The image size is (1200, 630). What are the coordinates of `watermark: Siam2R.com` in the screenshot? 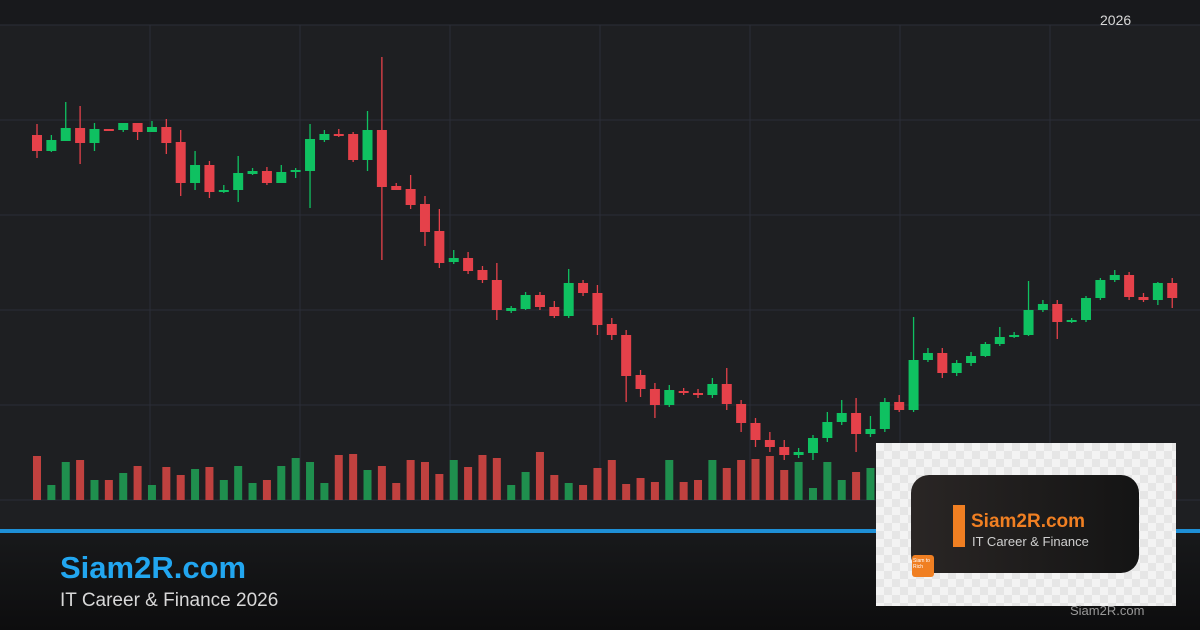 It's located at (1107, 610).